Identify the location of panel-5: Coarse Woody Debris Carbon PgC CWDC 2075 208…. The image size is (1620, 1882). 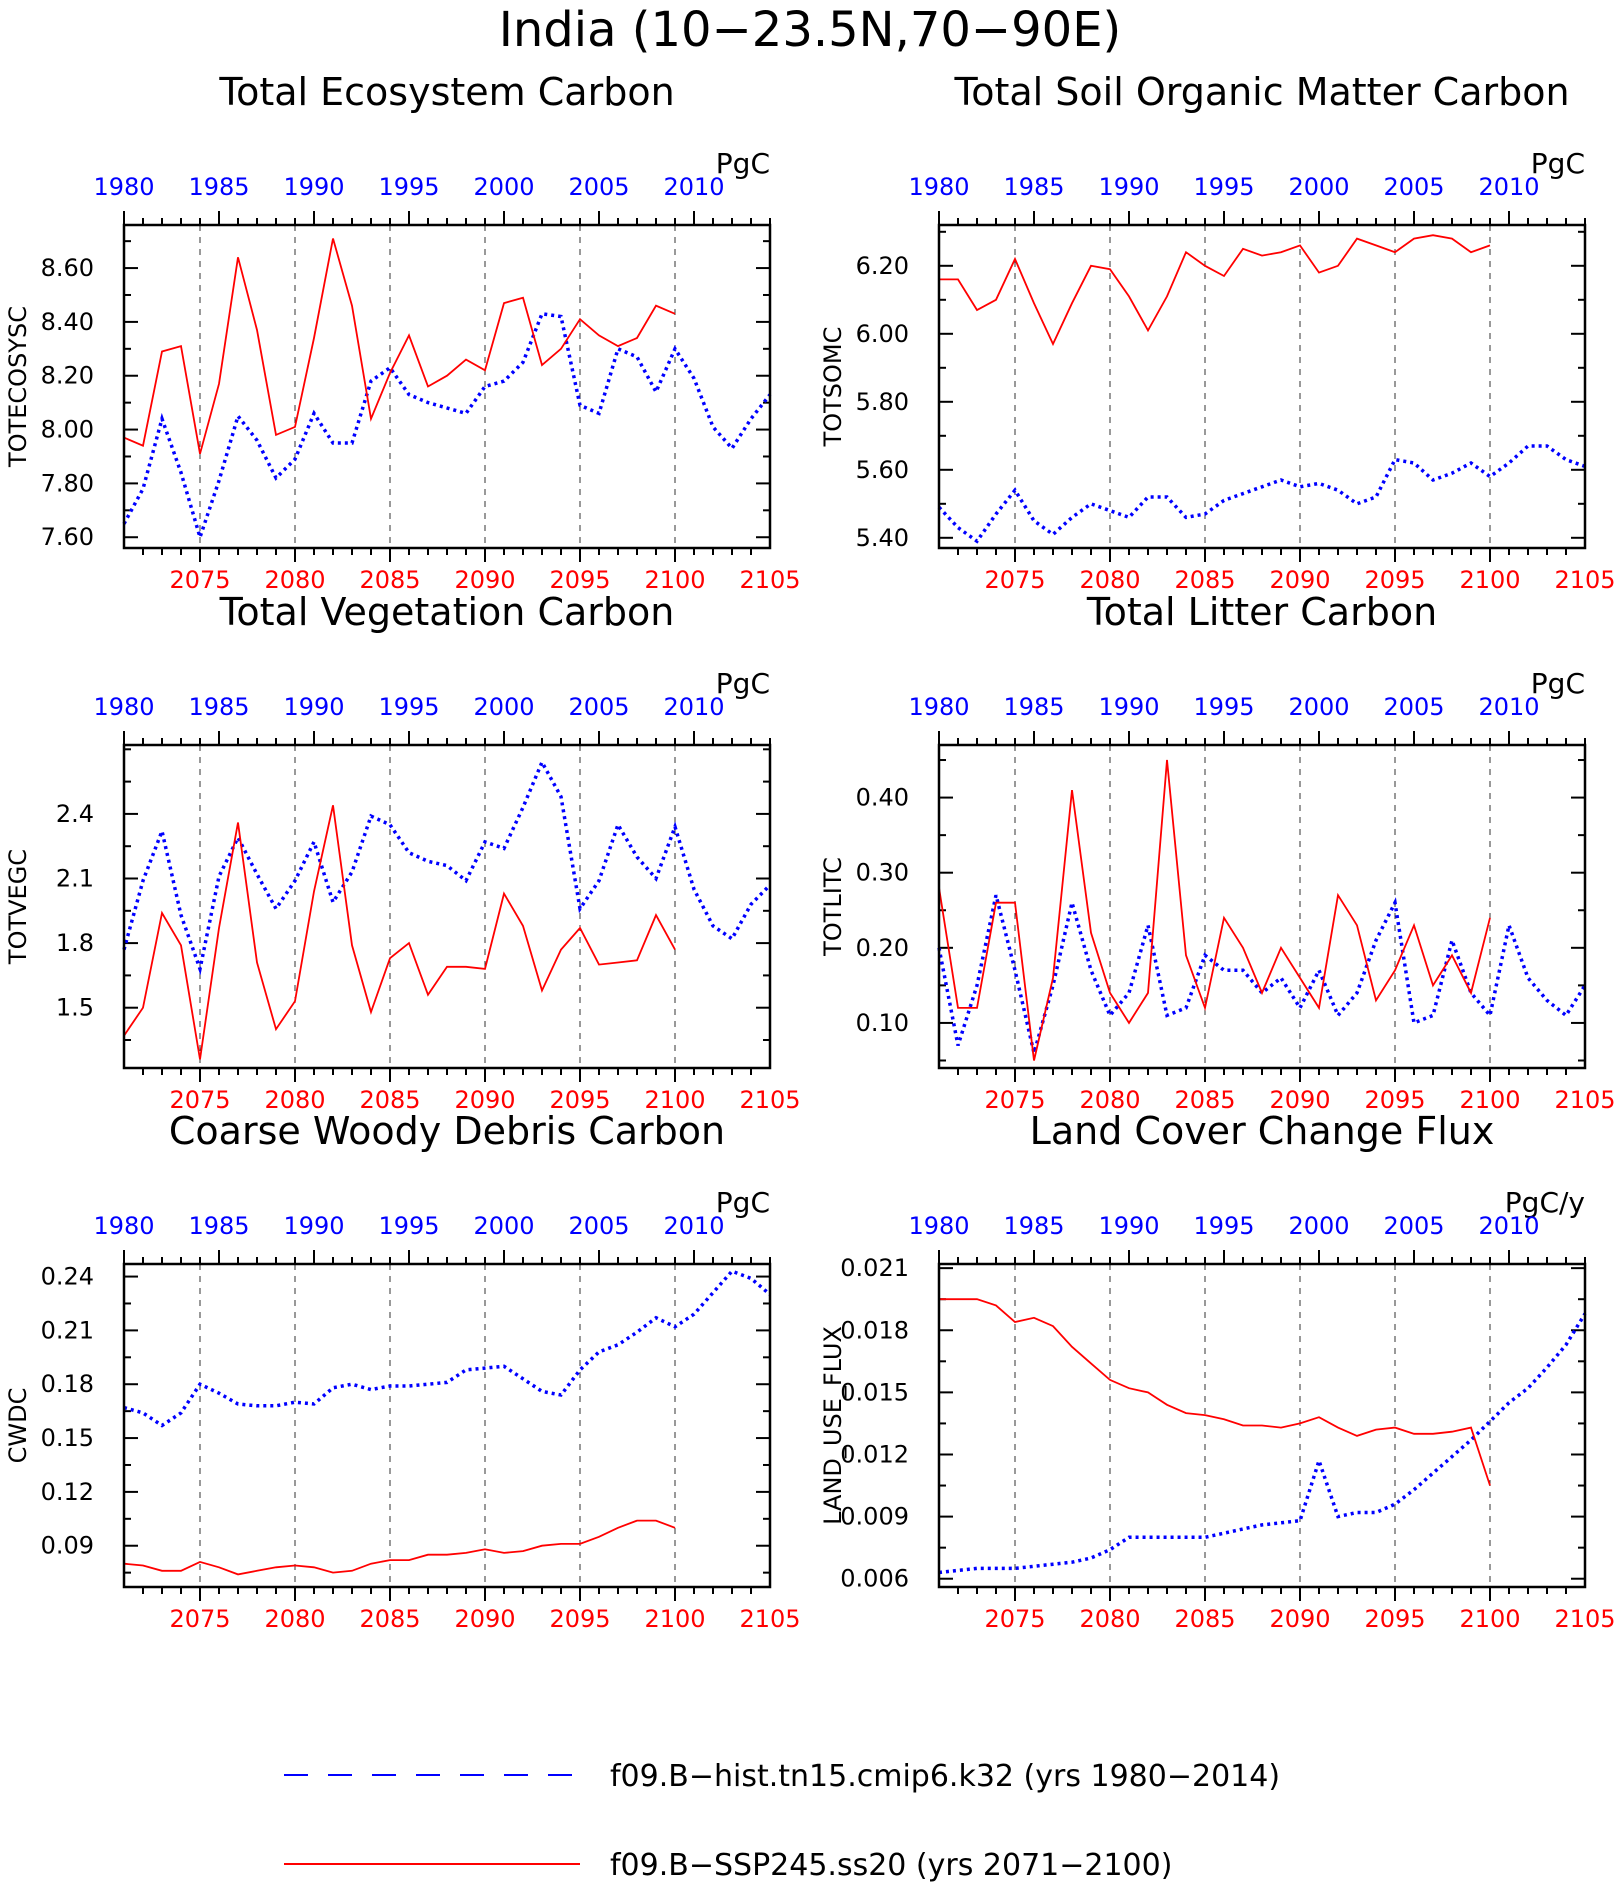
(402, 1371).